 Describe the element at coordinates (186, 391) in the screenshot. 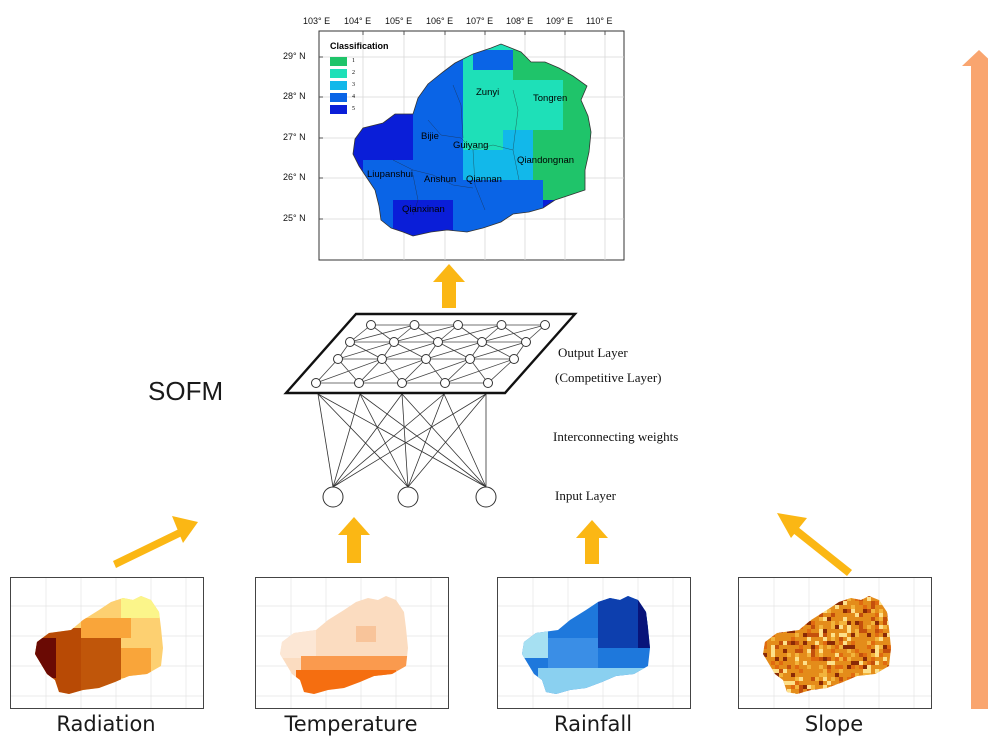

I see `sofm-title: SOFM` at that location.